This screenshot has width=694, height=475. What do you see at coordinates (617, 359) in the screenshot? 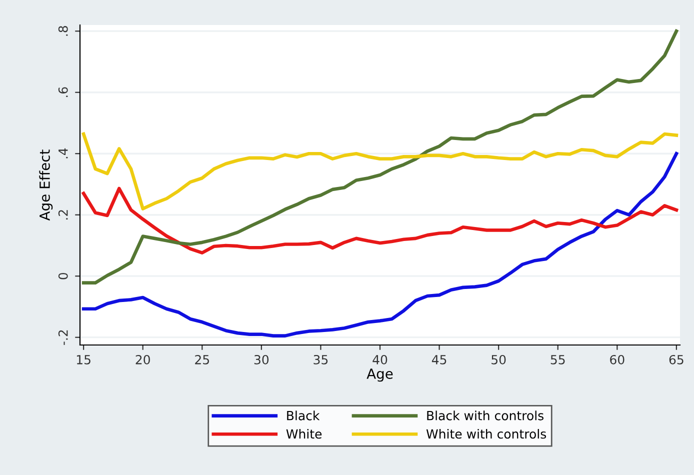
I see `x-tick-label: 60` at bounding box center [617, 359].